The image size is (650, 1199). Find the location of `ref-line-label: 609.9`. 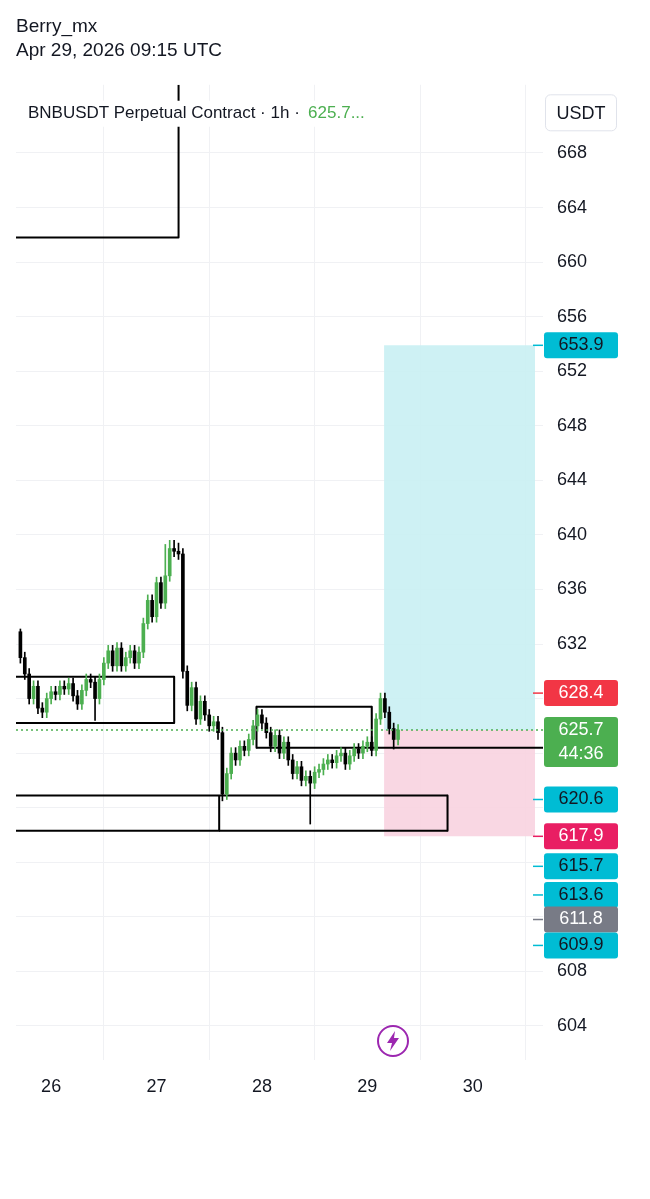

ref-line-label: 609.9 is located at coordinates (581, 944).